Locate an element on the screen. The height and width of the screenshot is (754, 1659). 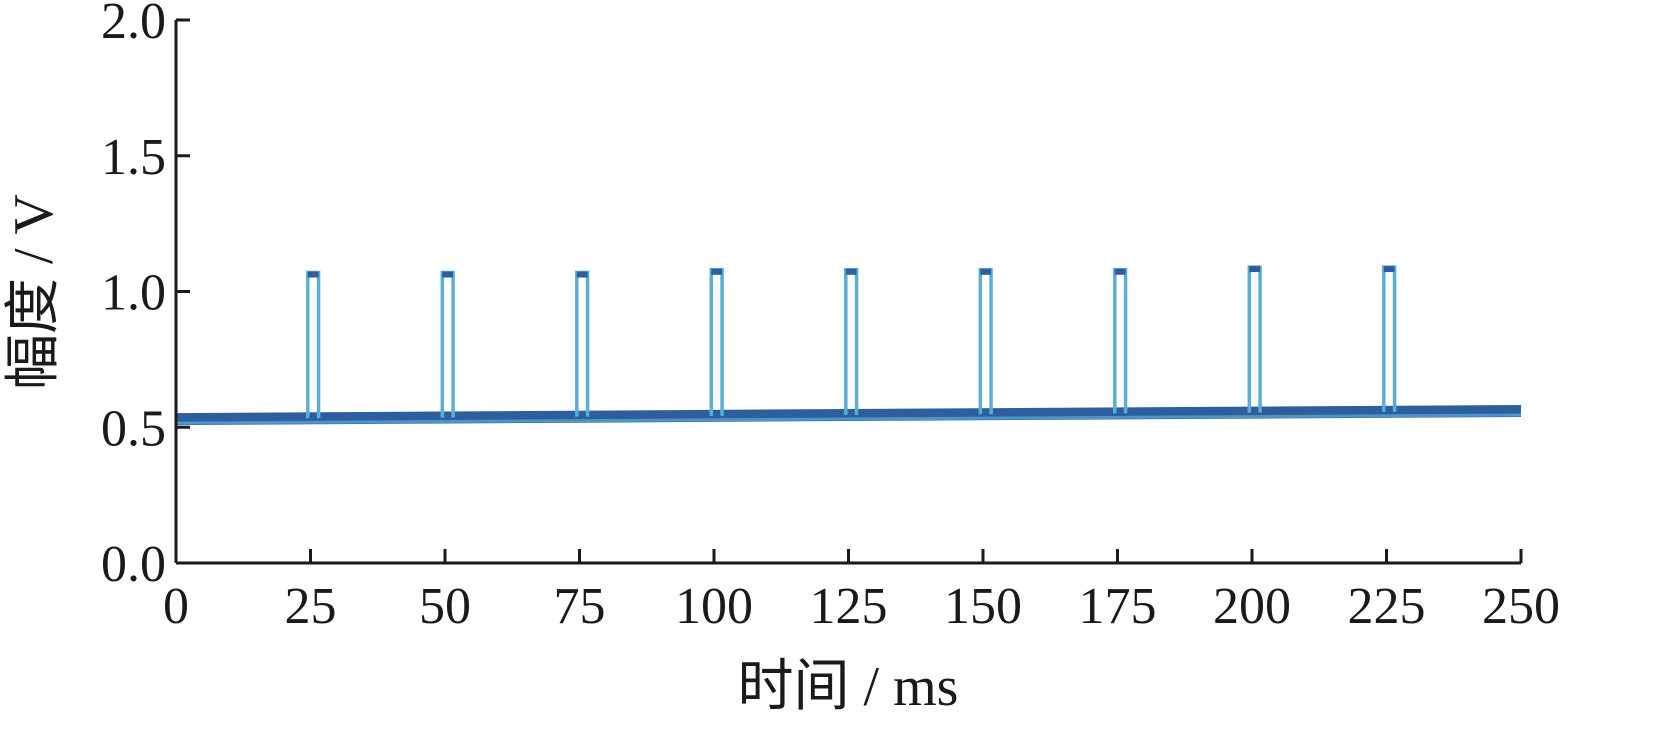
x-tick-label: 175 is located at coordinates (1118, 606).